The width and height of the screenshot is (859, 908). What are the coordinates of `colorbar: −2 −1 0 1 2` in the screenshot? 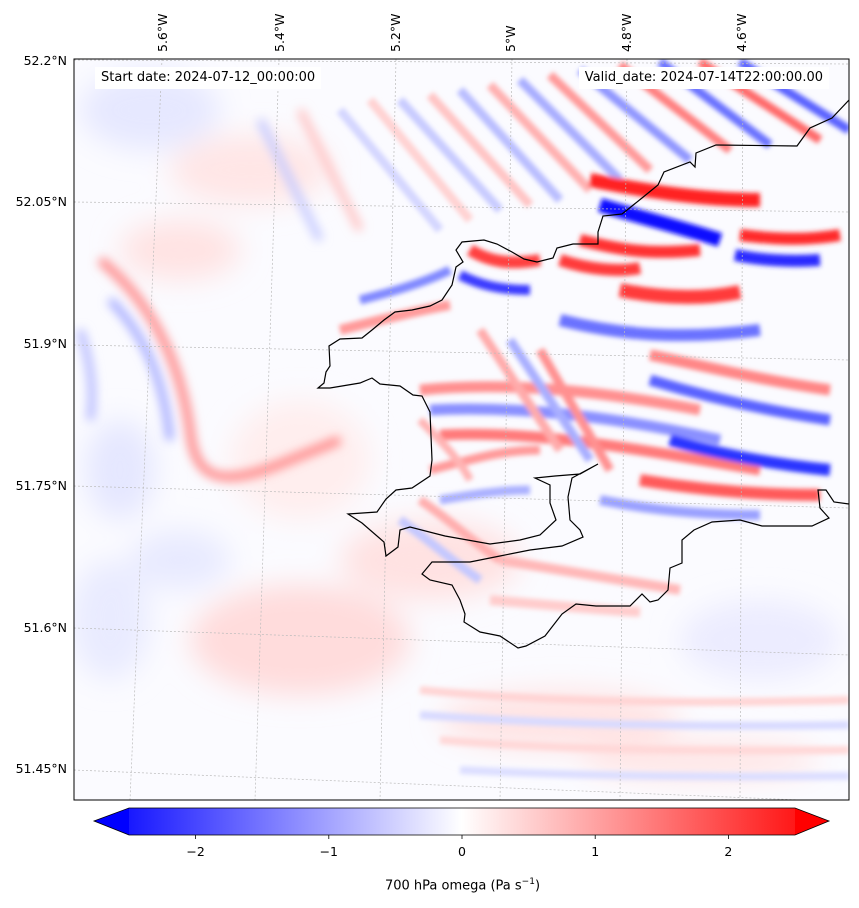 It's located at (461, 833).